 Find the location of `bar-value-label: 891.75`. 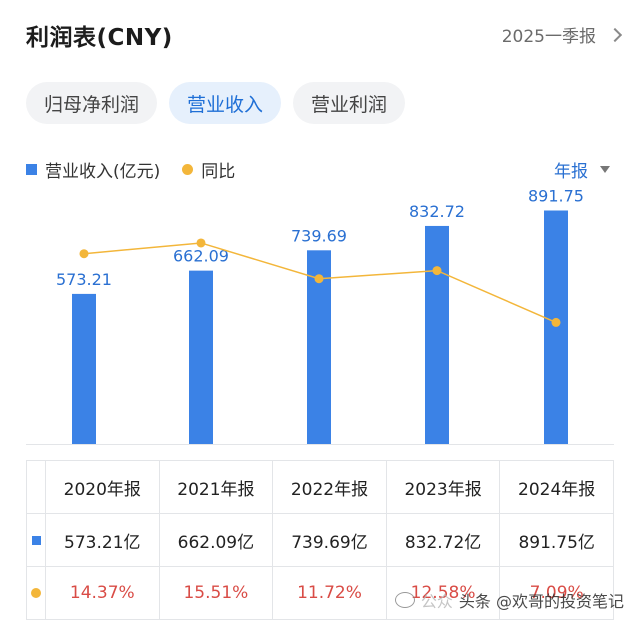

bar-value-label: 891.75 is located at coordinates (556, 197).